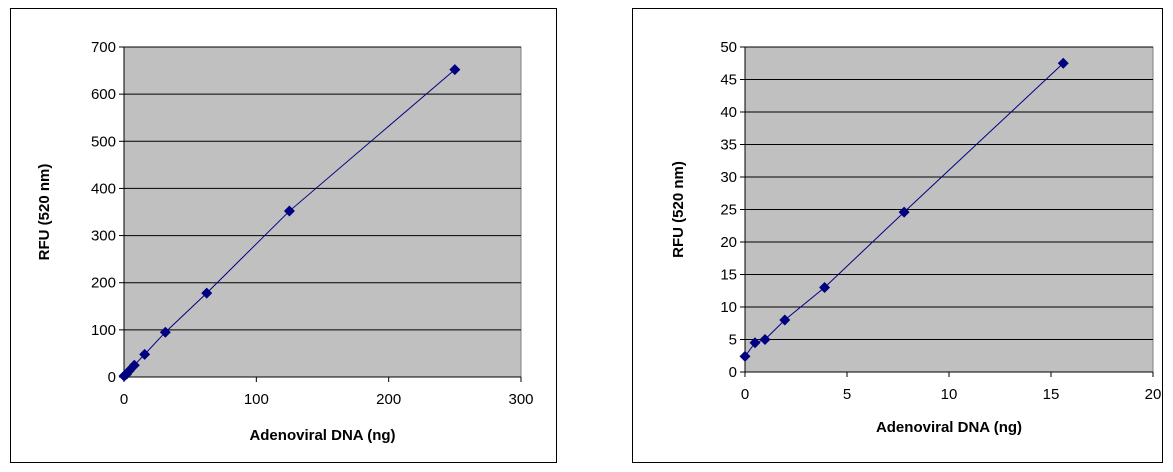 This screenshot has height=472, width=1173. Describe the element at coordinates (103, 141) in the screenshot. I see `y-tick-label: 500` at that location.